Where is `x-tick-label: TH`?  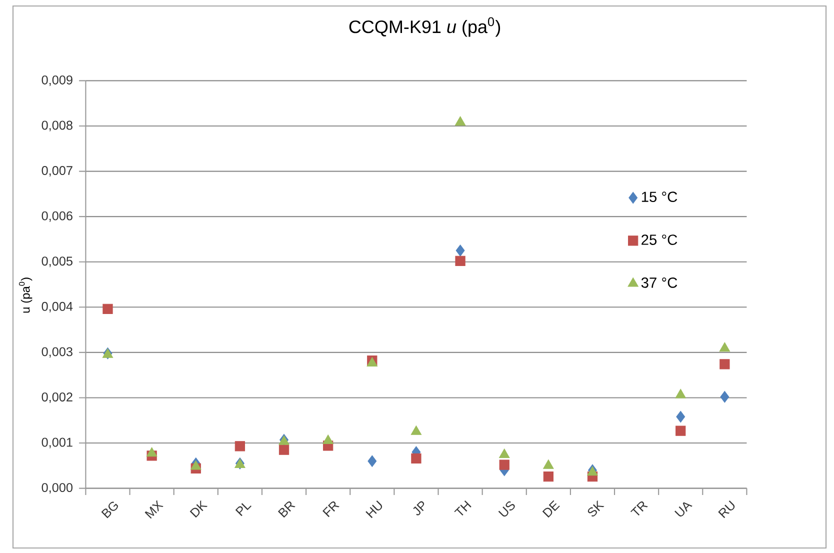 x-tick-label: TH is located at coordinates (463, 508).